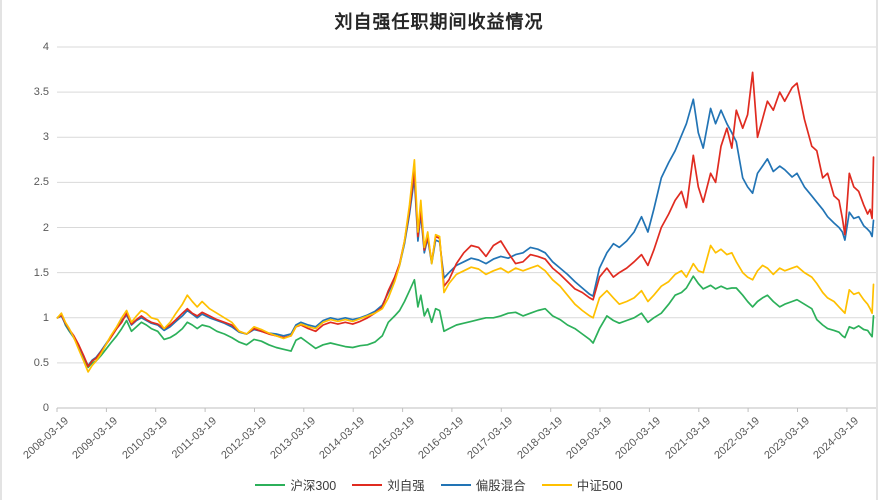  I want to click on y-axis-label: 0.5, so click(41, 362).